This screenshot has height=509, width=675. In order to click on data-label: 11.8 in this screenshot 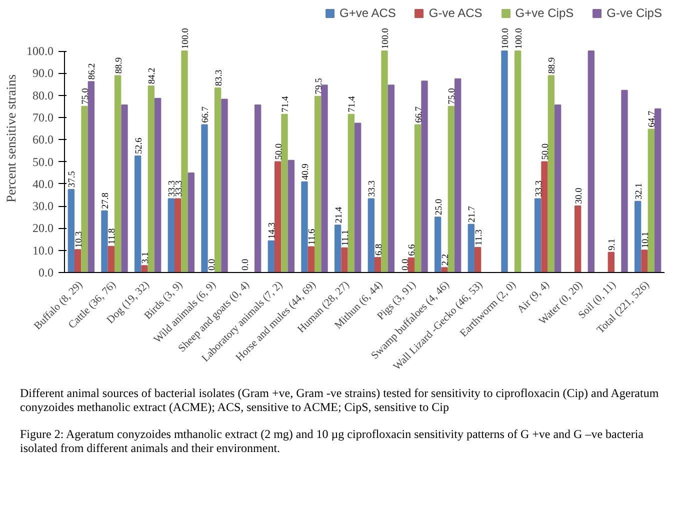, I will do `click(113, 236)`.